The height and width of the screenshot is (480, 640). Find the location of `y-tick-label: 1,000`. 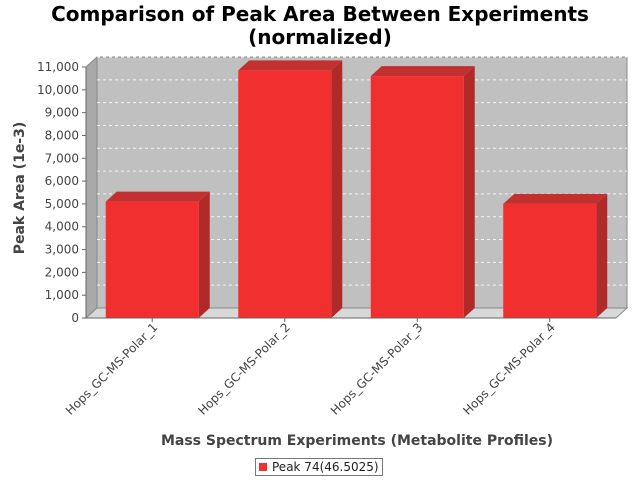

y-tick-label: 1,000 is located at coordinates (62, 295).